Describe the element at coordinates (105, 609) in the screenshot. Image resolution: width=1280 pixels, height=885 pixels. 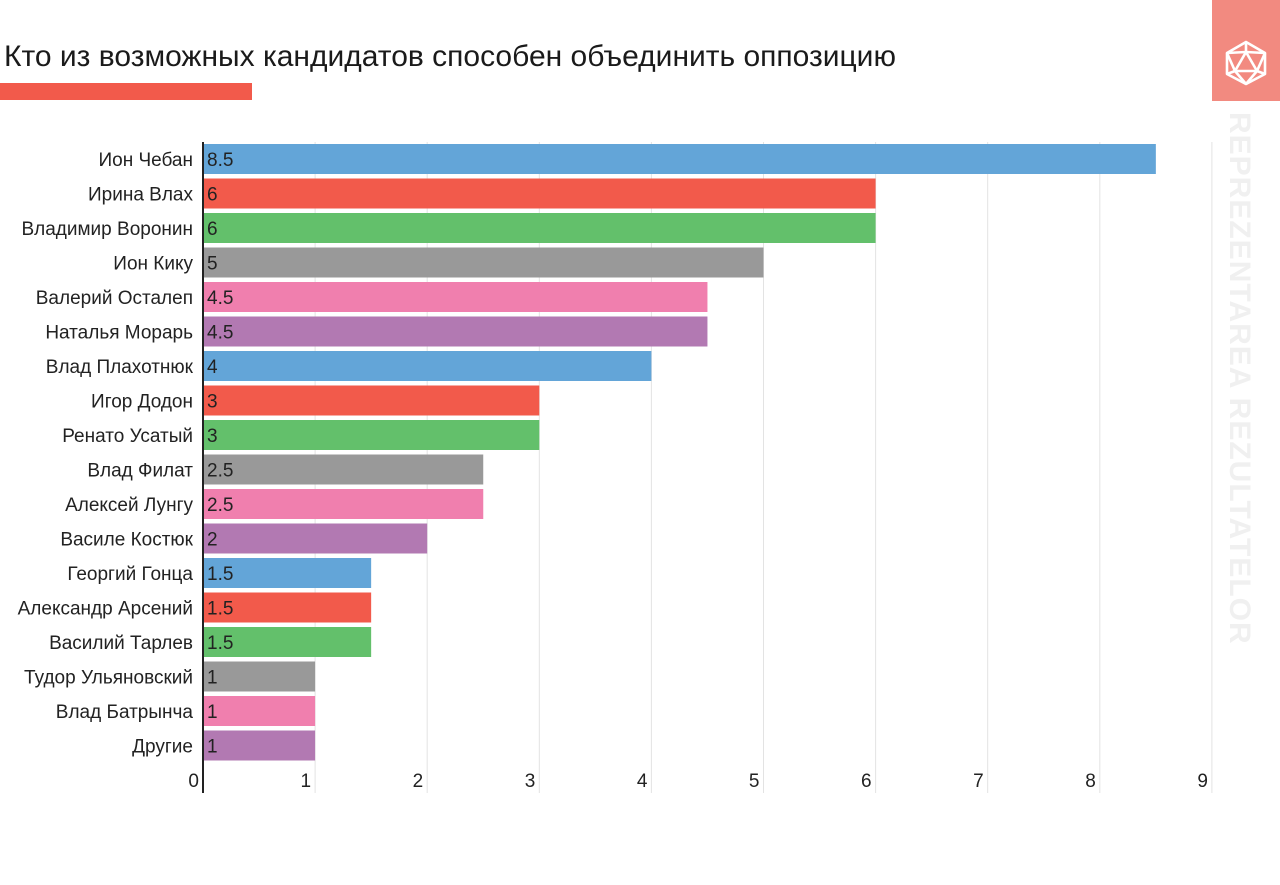
I see `category-label: Александр Арсений` at that location.